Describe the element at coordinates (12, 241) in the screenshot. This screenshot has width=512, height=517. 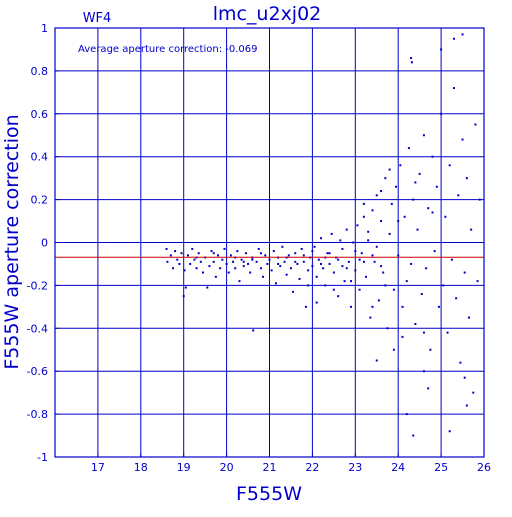
I see `y-axis-label: F555W aperture correction` at that location.